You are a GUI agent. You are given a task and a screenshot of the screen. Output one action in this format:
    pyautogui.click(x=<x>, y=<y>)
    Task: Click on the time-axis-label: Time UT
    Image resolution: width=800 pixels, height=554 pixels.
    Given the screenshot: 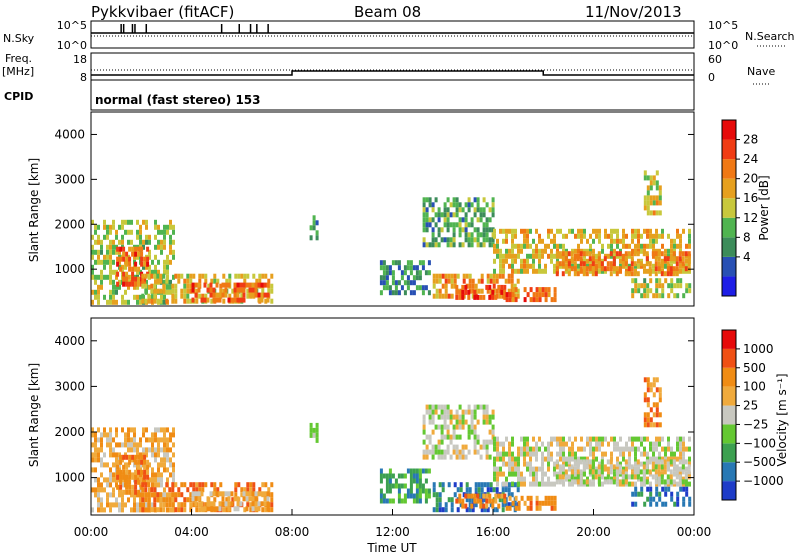 What is the action you would take?
    pyautogui.click(x=391, y=547)
    